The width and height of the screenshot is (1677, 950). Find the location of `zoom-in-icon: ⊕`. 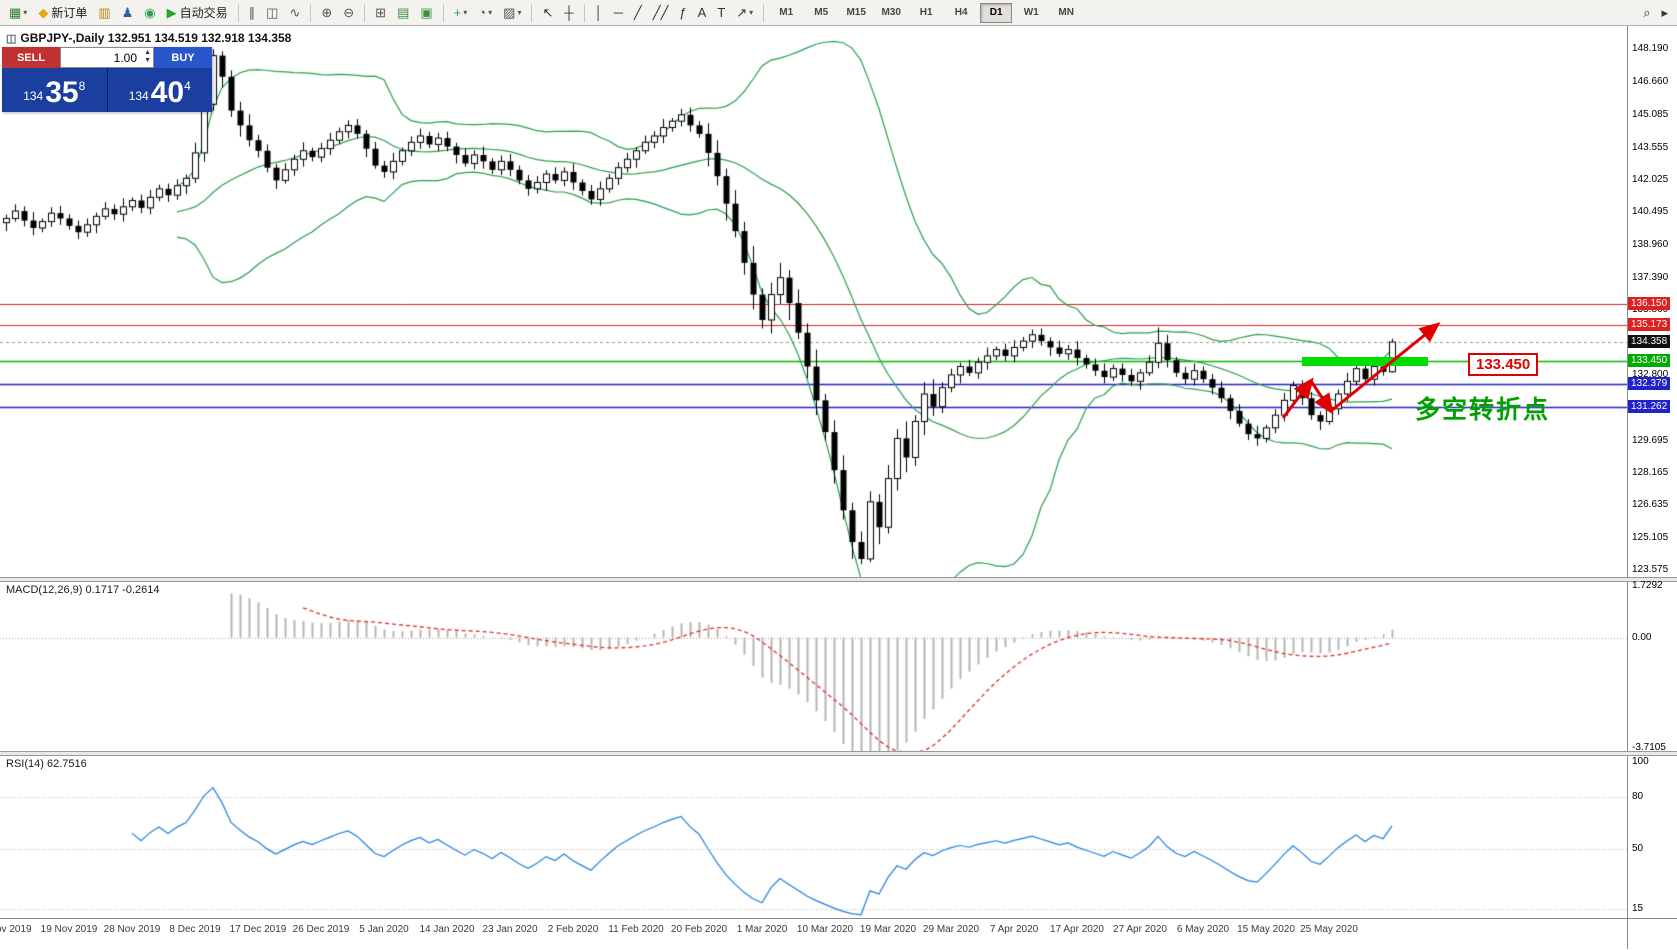

zoom-in-icon: ⊕ is located at coordinates (326, 13).